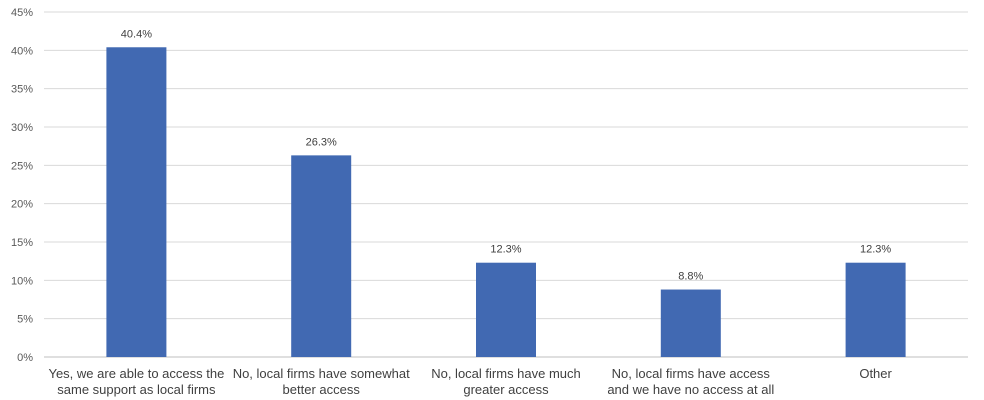 This screenshot has width=984, height=400. Describe the element at coordinates (22, 281) in the screenshot. I see `y-tick-label: 10%` at that location.